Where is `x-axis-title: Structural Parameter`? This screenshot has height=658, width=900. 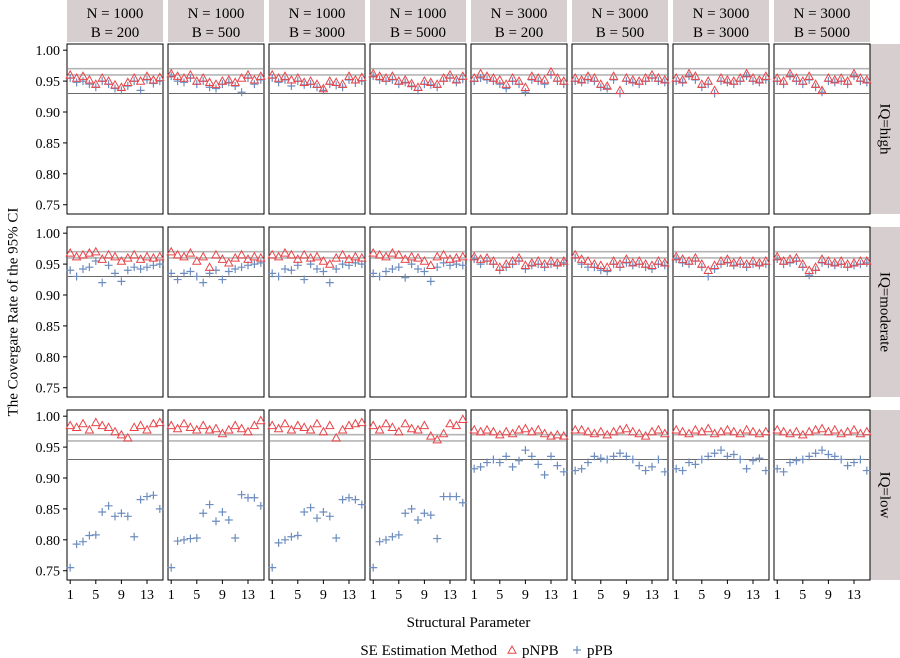
x-axis-title: Structural Parameter is located at coordinates (469, 623).